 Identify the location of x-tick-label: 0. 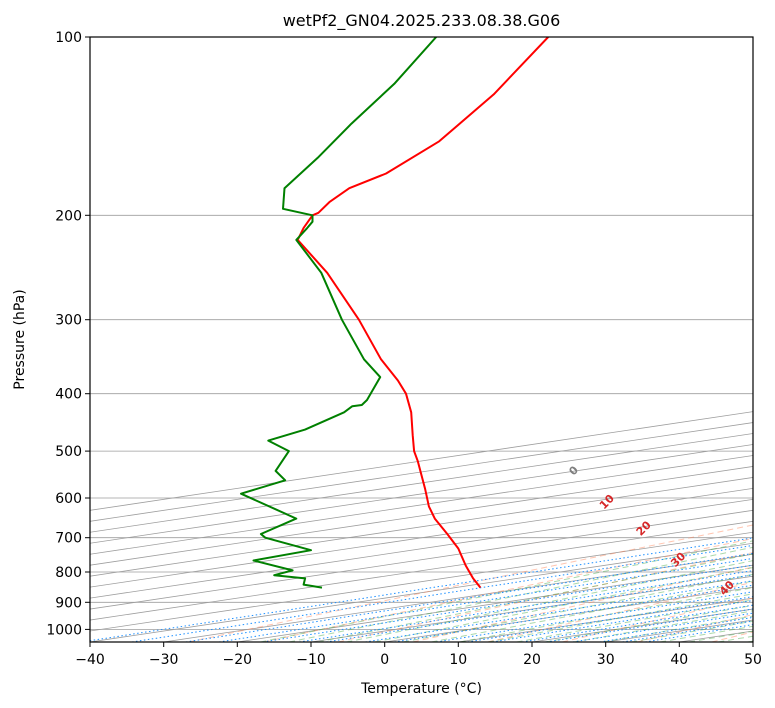
(384, 660).